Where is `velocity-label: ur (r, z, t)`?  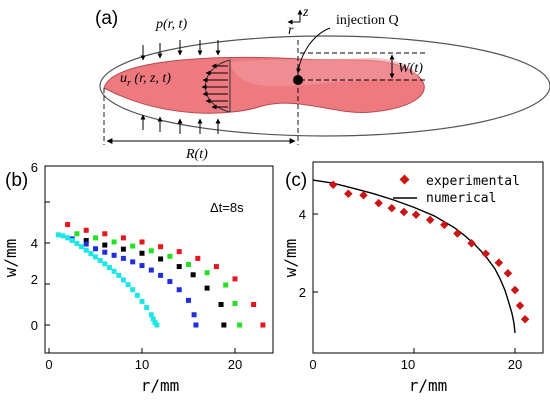 velocity-label: ur (r, z, t) is located at coordinates (145, 80).